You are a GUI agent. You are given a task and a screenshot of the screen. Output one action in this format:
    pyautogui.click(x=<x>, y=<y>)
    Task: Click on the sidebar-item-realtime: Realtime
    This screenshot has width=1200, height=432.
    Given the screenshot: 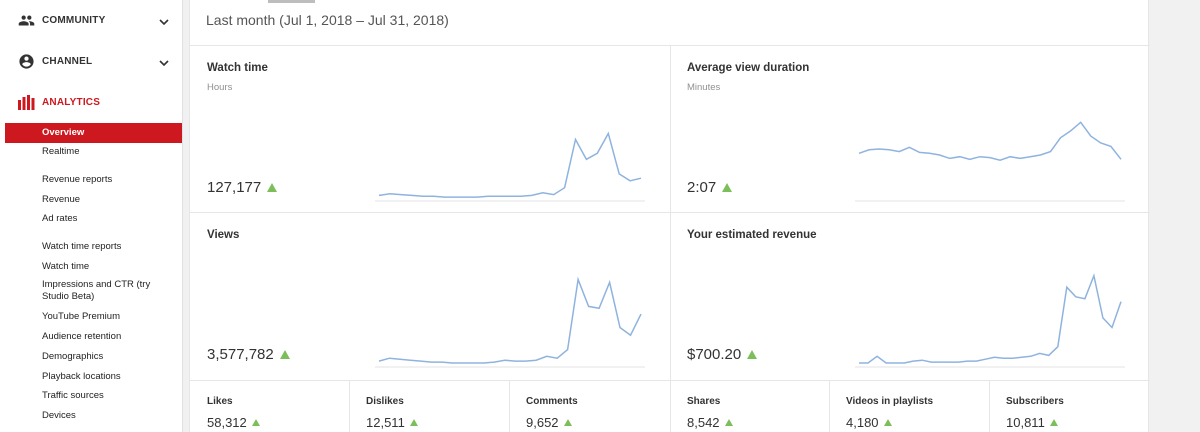 What is the action you would take?
    pyautogui.click(x=61, y=151)
    